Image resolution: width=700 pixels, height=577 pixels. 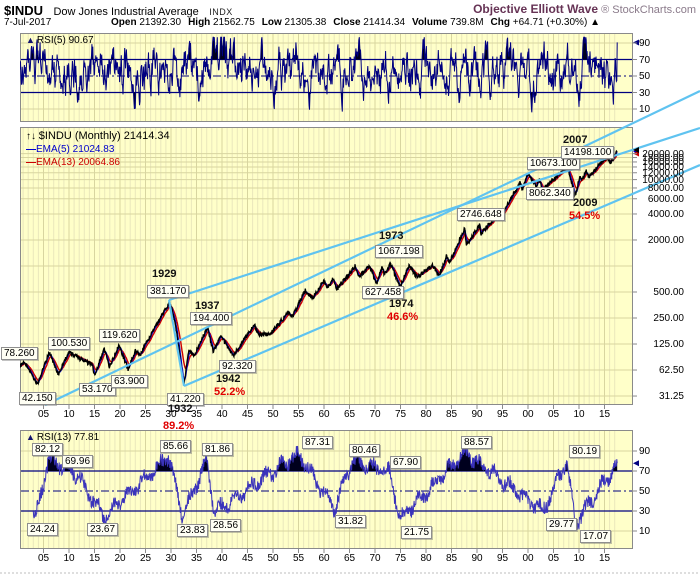 I want to click on quote-label: Low, so click(x=271, y=22).